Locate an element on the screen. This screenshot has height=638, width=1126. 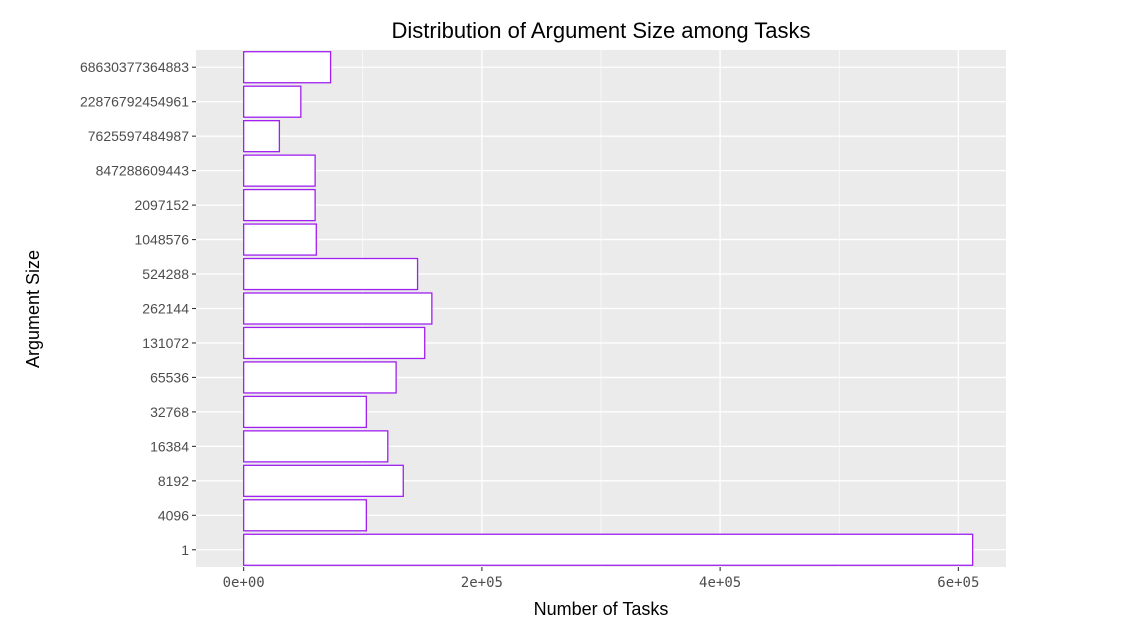
y-tick-label: 16384 is located at coordinates (169, 446).